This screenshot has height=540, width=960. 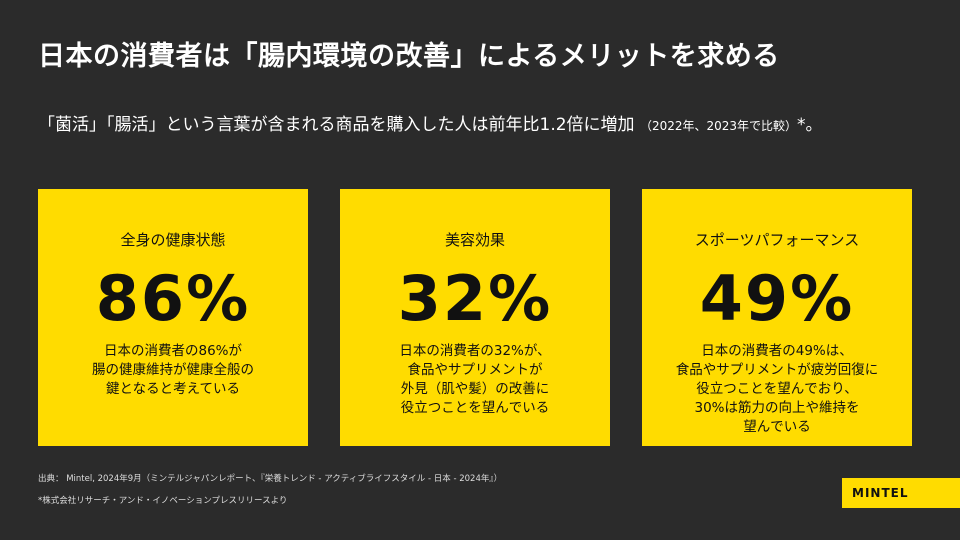 I want to click on card-label: 美容効果, so click(x=474, y=240).